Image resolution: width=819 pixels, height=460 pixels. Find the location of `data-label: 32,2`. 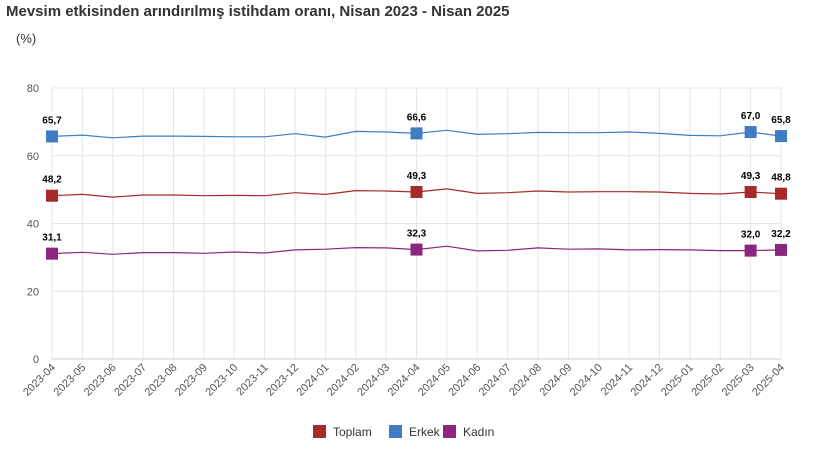

data-label: 32,2 is located at coordinates (781, 234).